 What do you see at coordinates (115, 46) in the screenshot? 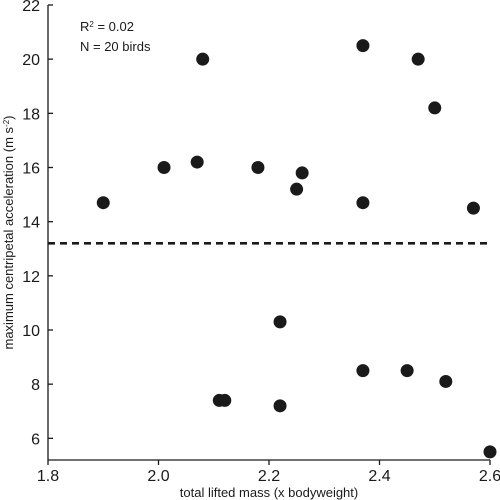
I see `sample-size-annotation: N = 20 birds` at bounding box center [115, 46].